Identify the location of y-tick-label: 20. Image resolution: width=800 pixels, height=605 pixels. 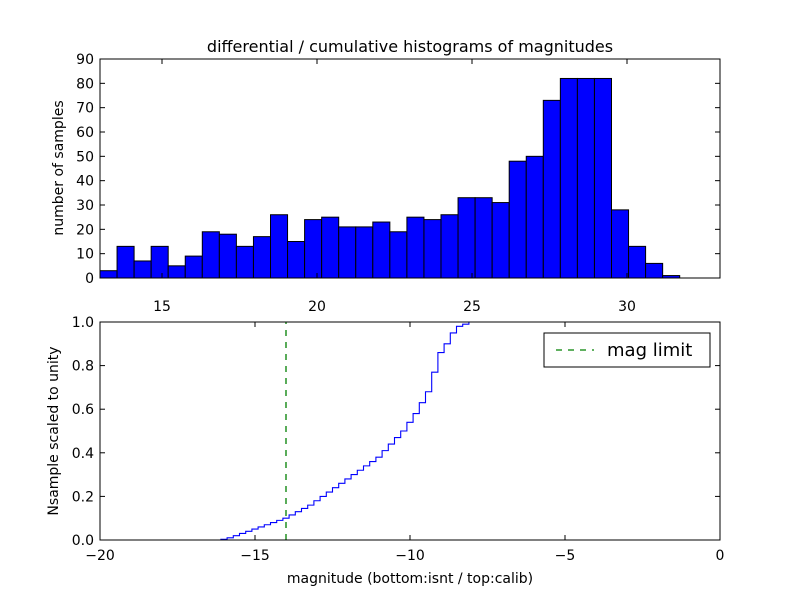
(85, 230).